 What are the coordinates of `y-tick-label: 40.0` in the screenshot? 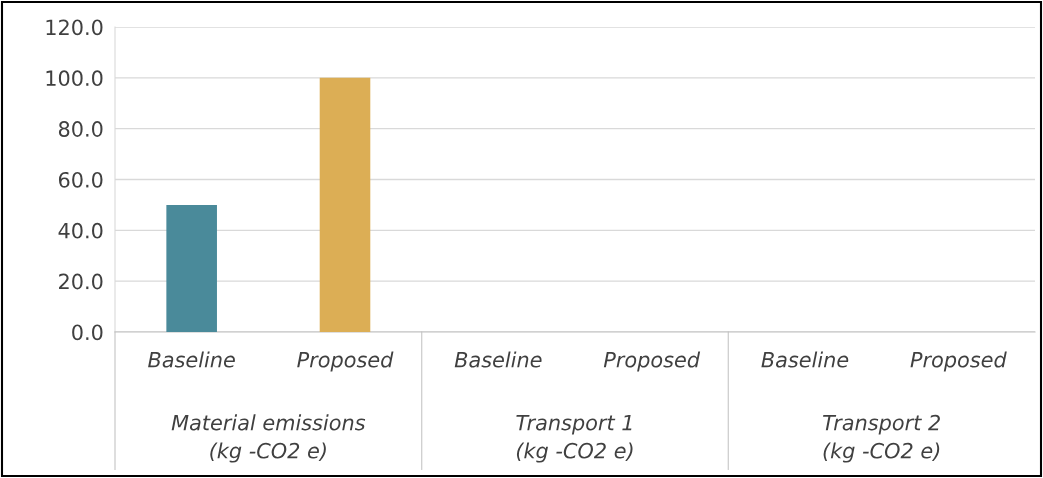 It's located at (80, 230).